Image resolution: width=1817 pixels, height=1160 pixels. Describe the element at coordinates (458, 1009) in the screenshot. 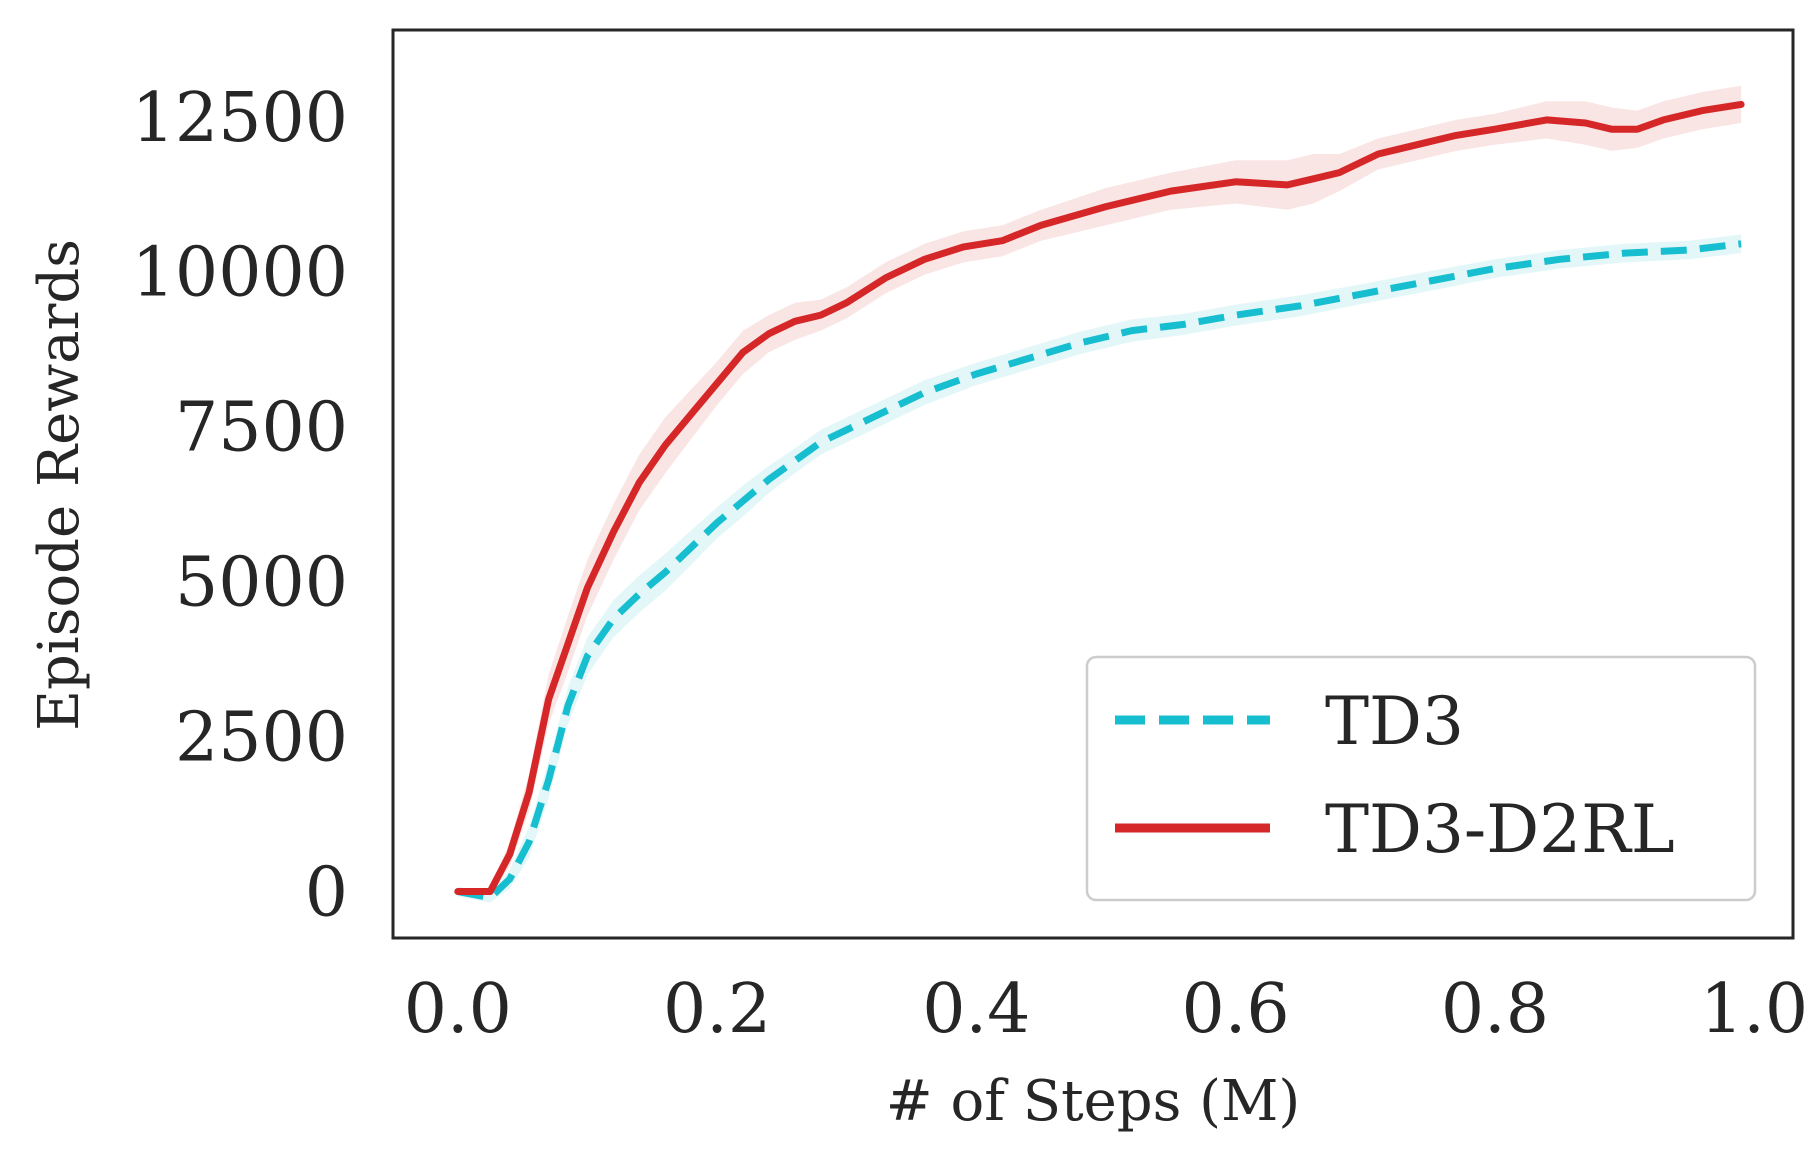

I see `x-tick-label: 0.0` at that location.